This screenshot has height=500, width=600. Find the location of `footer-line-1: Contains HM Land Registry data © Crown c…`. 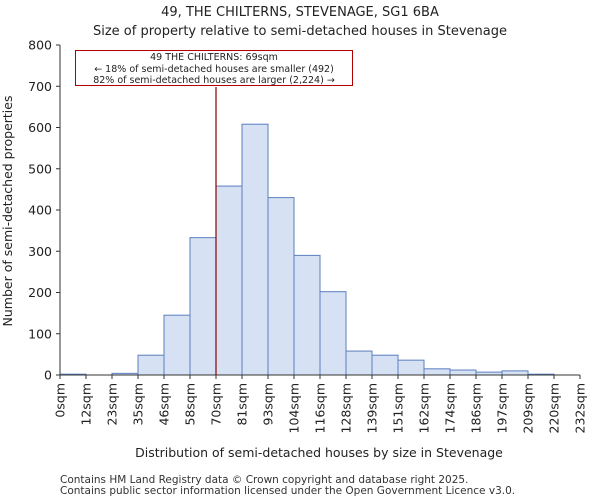

footer-line-1: Contains HM Land Registry data © Crown c… is located at coordinates (264, 480).